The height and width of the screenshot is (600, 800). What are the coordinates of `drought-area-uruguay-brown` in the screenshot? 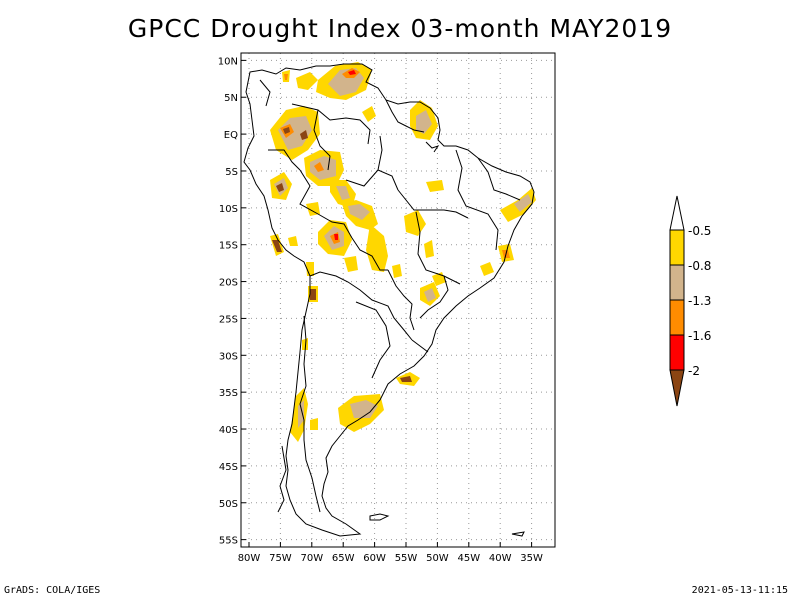 It's located at (406, 379).